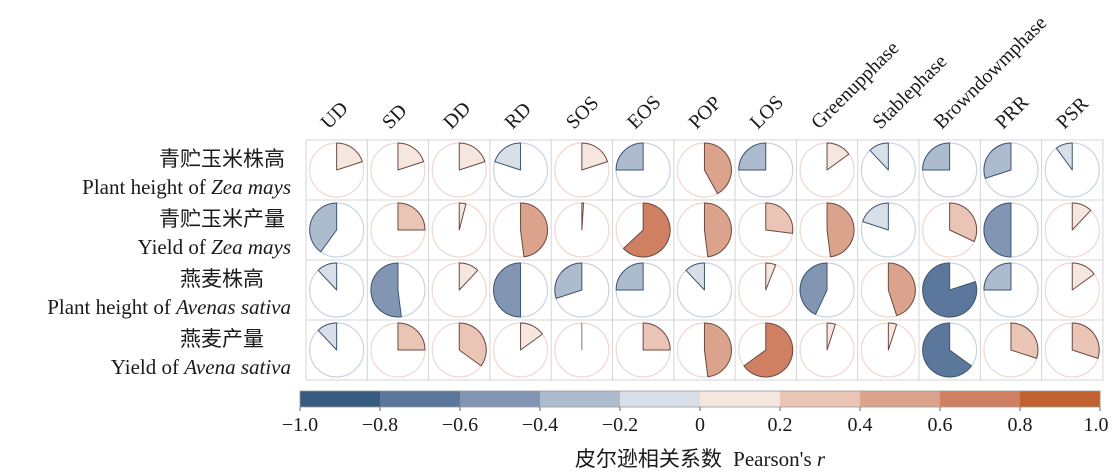  Describe the element at coordinates (705, 113) in the screenshot. I see `column-label-pop: POP` at that location.